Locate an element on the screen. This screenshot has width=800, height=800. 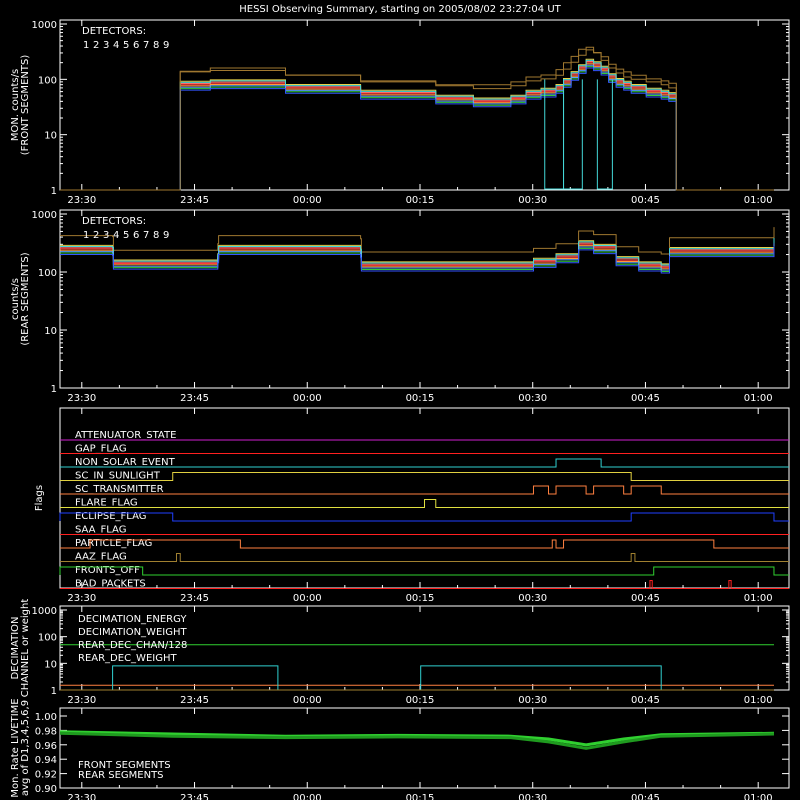
legend-entry: 1 is located at coordinates (86, 45).